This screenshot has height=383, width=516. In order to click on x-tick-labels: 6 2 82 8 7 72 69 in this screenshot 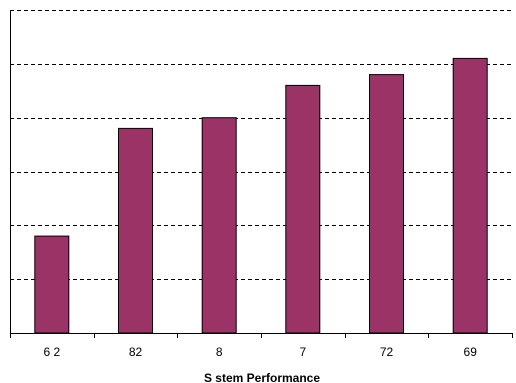, I will do `click(260, 352)`.